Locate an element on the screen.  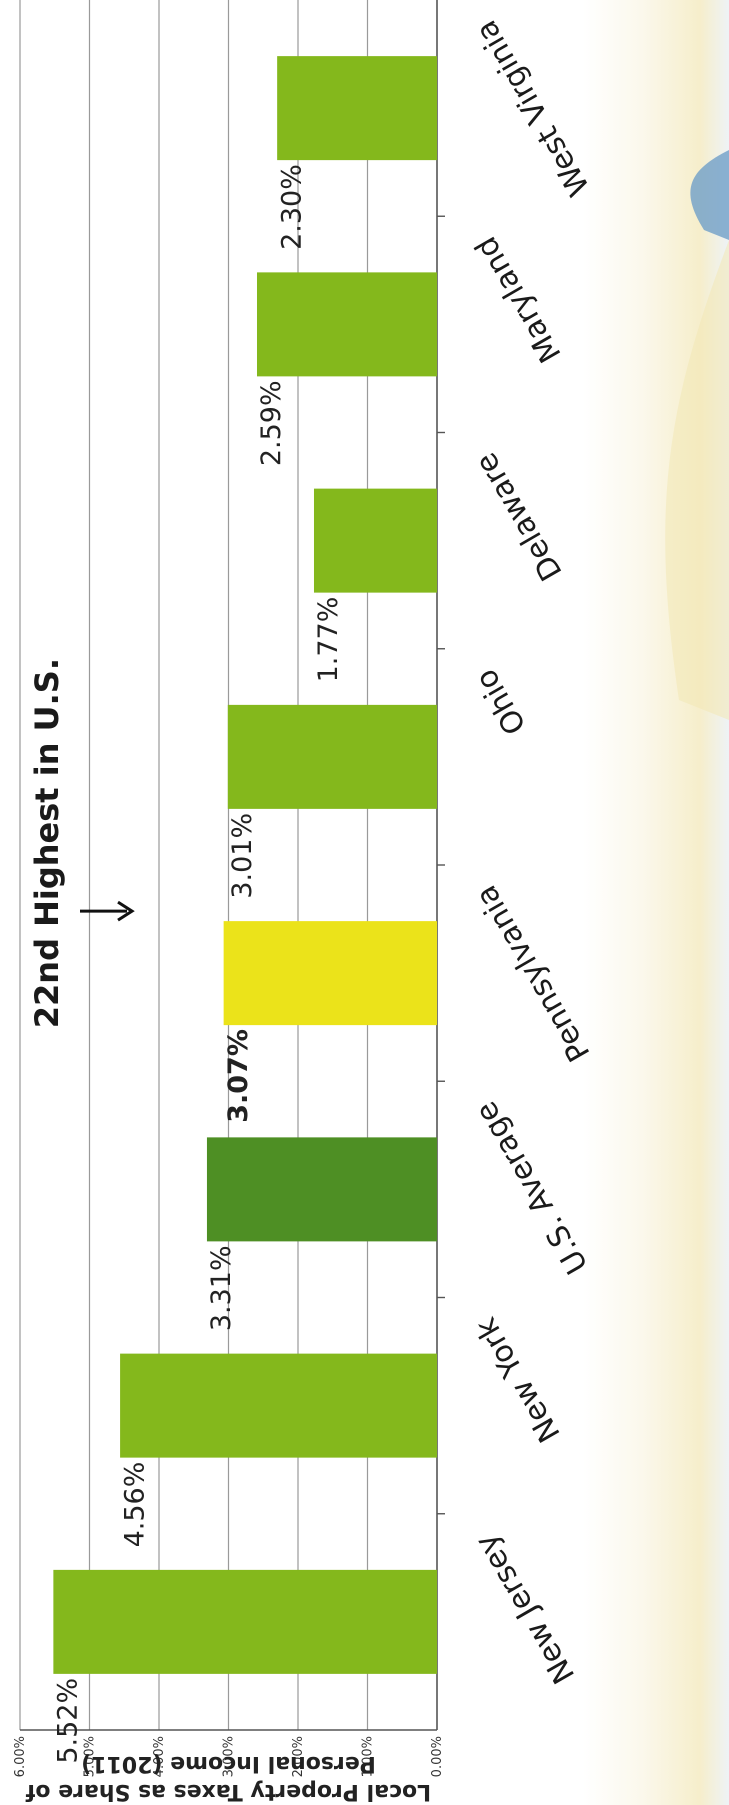
value-label-ohio: 3.01% is located at coordinates (242, 856).